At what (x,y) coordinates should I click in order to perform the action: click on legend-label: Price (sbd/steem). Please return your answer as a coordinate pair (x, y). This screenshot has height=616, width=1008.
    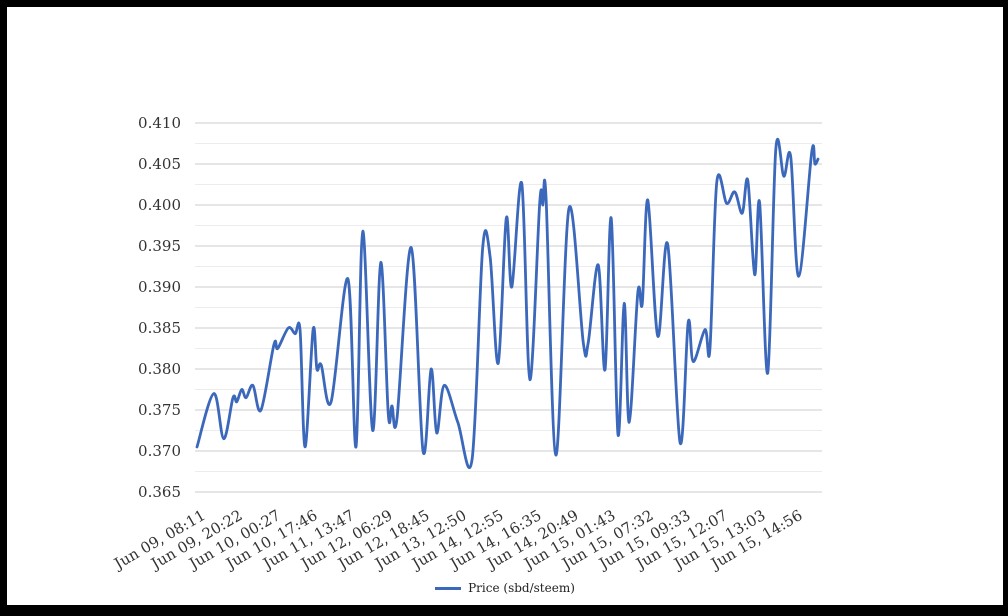
    Looking at the image, I should click on (521, 588).